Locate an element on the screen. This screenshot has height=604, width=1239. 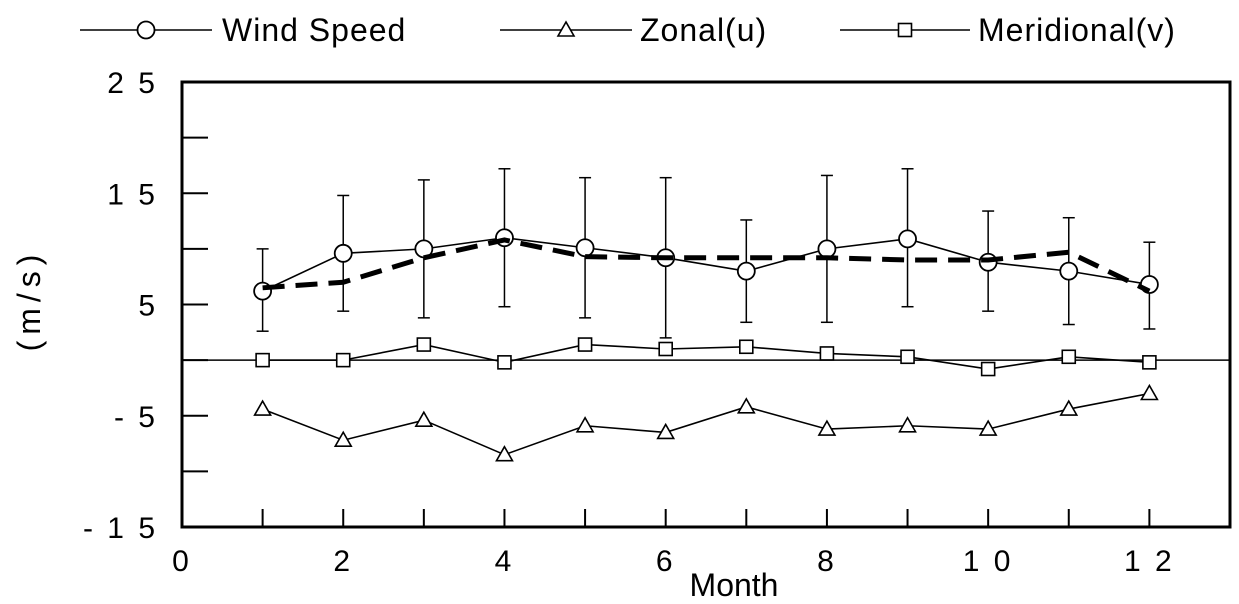
x-axis: 0 2 4 6 8 1 0 1 2 is located at coordinates (701, 543).